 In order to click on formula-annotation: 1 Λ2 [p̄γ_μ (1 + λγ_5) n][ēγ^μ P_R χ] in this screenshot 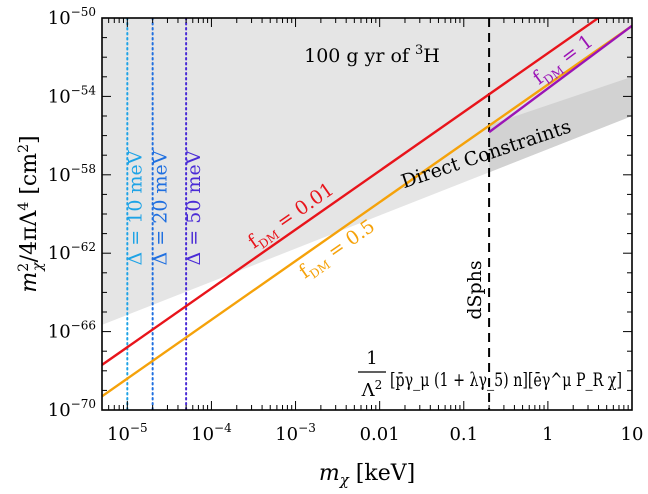, I will do `click(490, 374)`.